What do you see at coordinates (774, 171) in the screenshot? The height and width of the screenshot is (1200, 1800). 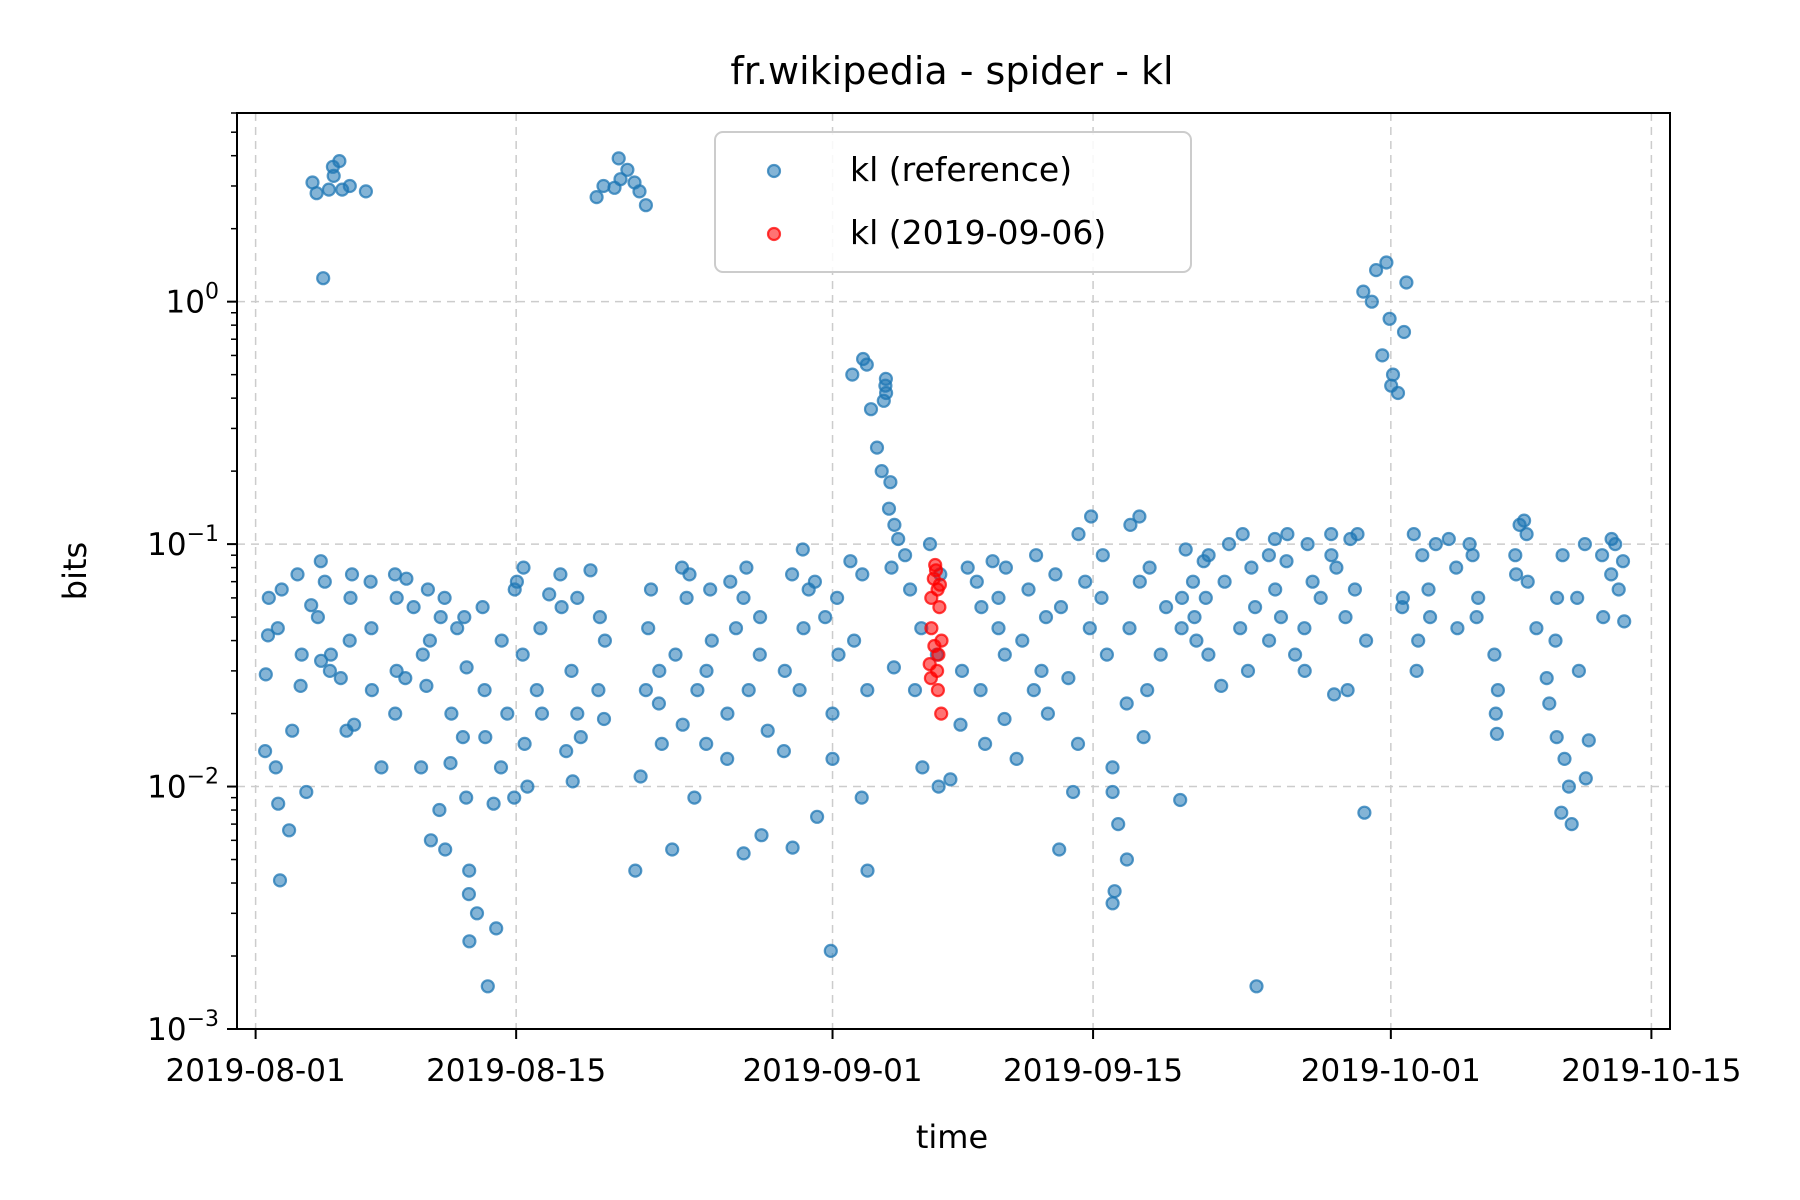 I see `legend-marker-reference` at bounding box center [774, 171].